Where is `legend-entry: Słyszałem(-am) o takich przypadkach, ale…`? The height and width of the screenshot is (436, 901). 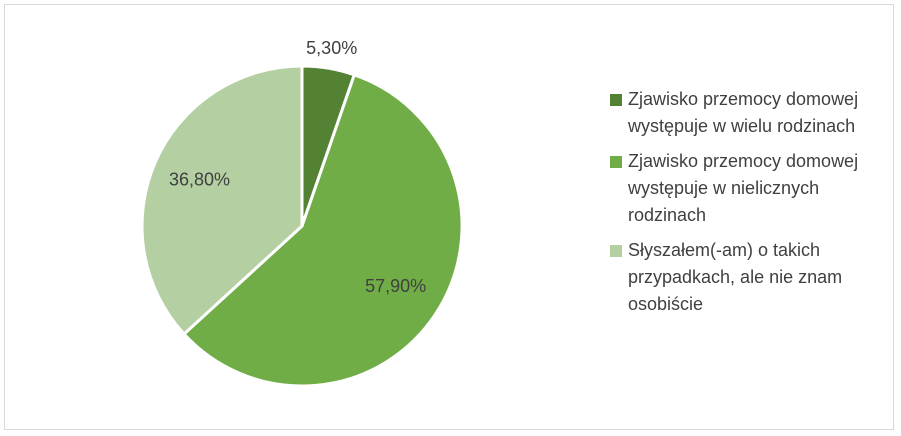 legend-entry: Słyszałem(-am) o takich przypadkach, ale… is located at coordinates (745, 277).